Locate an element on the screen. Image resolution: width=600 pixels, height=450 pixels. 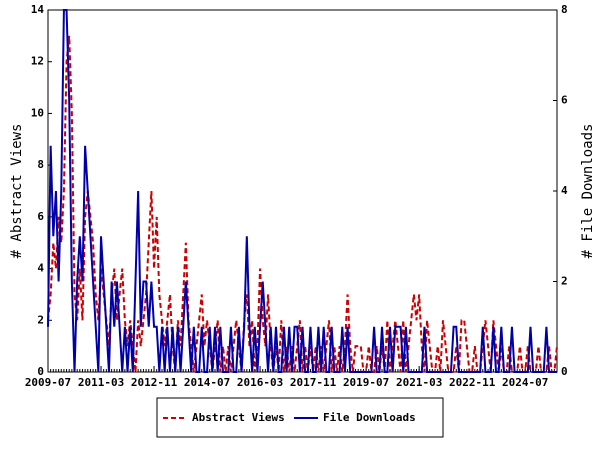
x-tick-label: 2021-03 is located at coordinates (419, 382).